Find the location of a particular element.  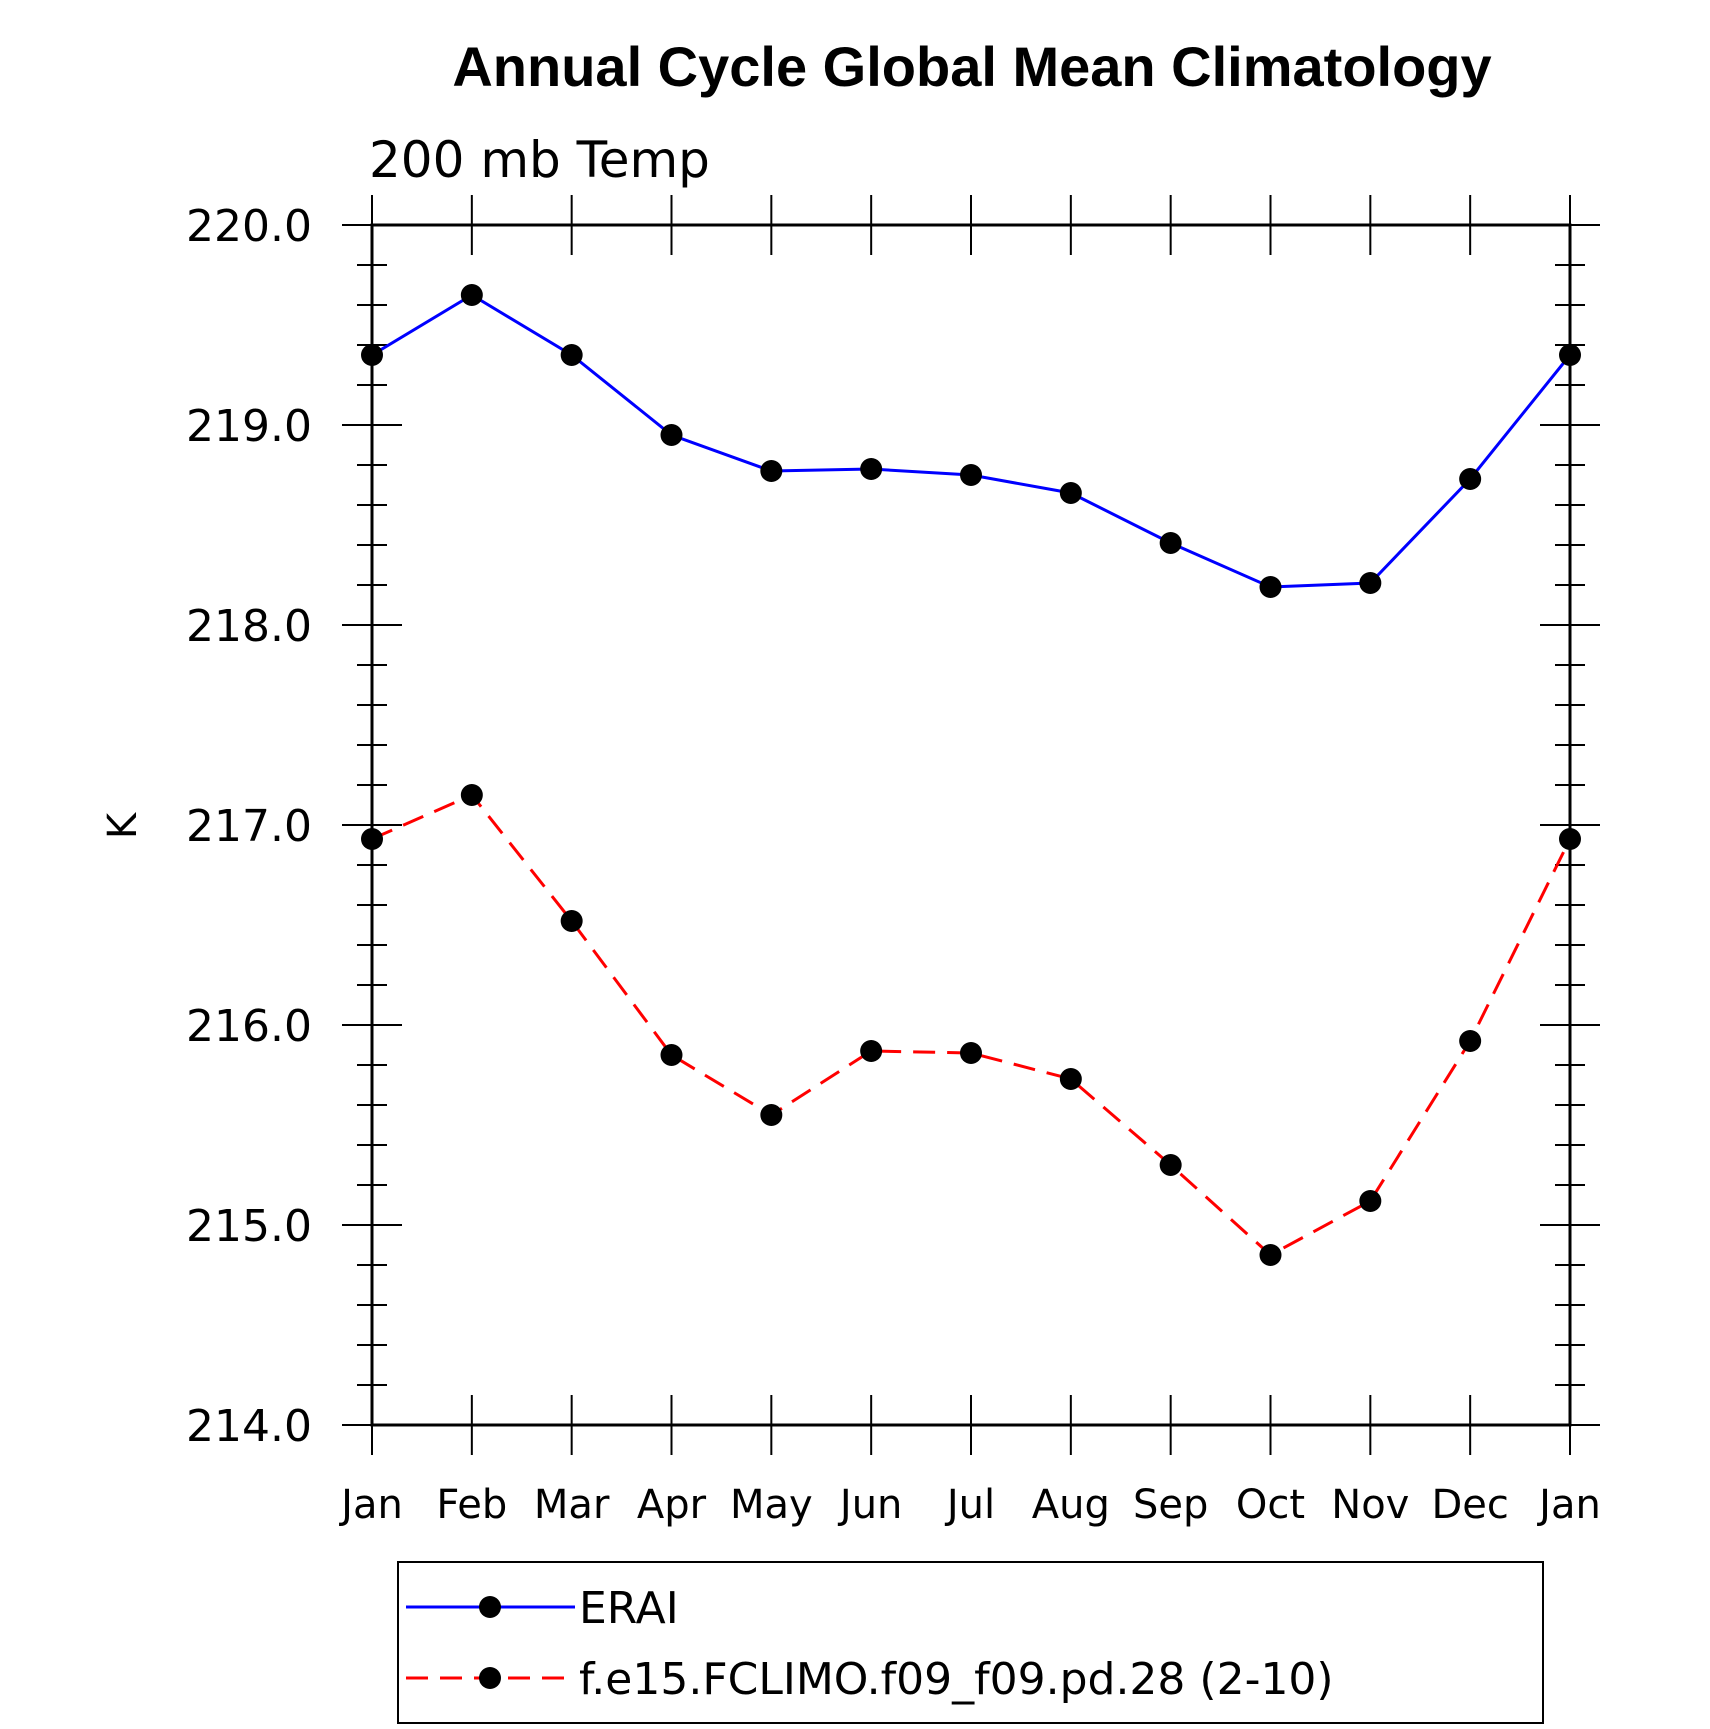

series-line is located at coordinates (971, 441).